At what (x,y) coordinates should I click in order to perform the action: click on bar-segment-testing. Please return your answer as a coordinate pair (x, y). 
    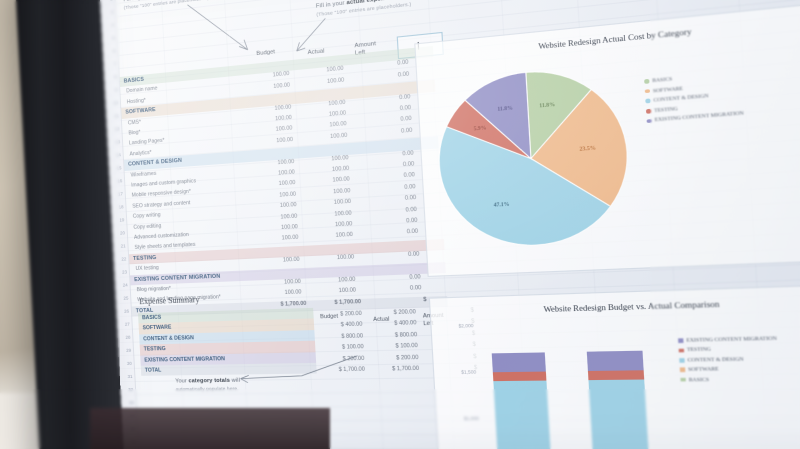
    Looking at the image, I should click on (616, 375).